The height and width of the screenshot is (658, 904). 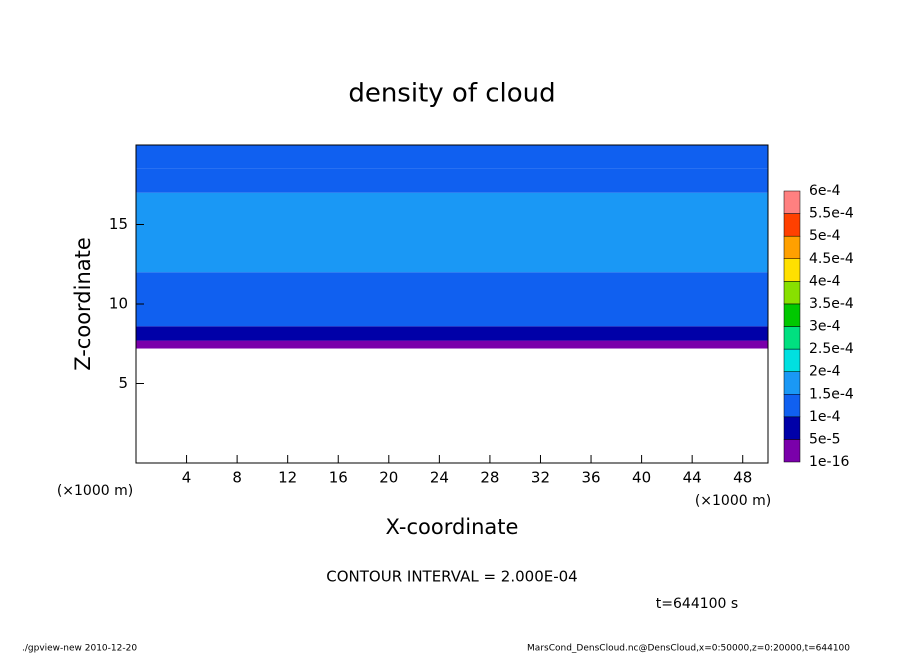 I want to click on colorbar-label: 2.5e-4, so click(x=831, y=349).